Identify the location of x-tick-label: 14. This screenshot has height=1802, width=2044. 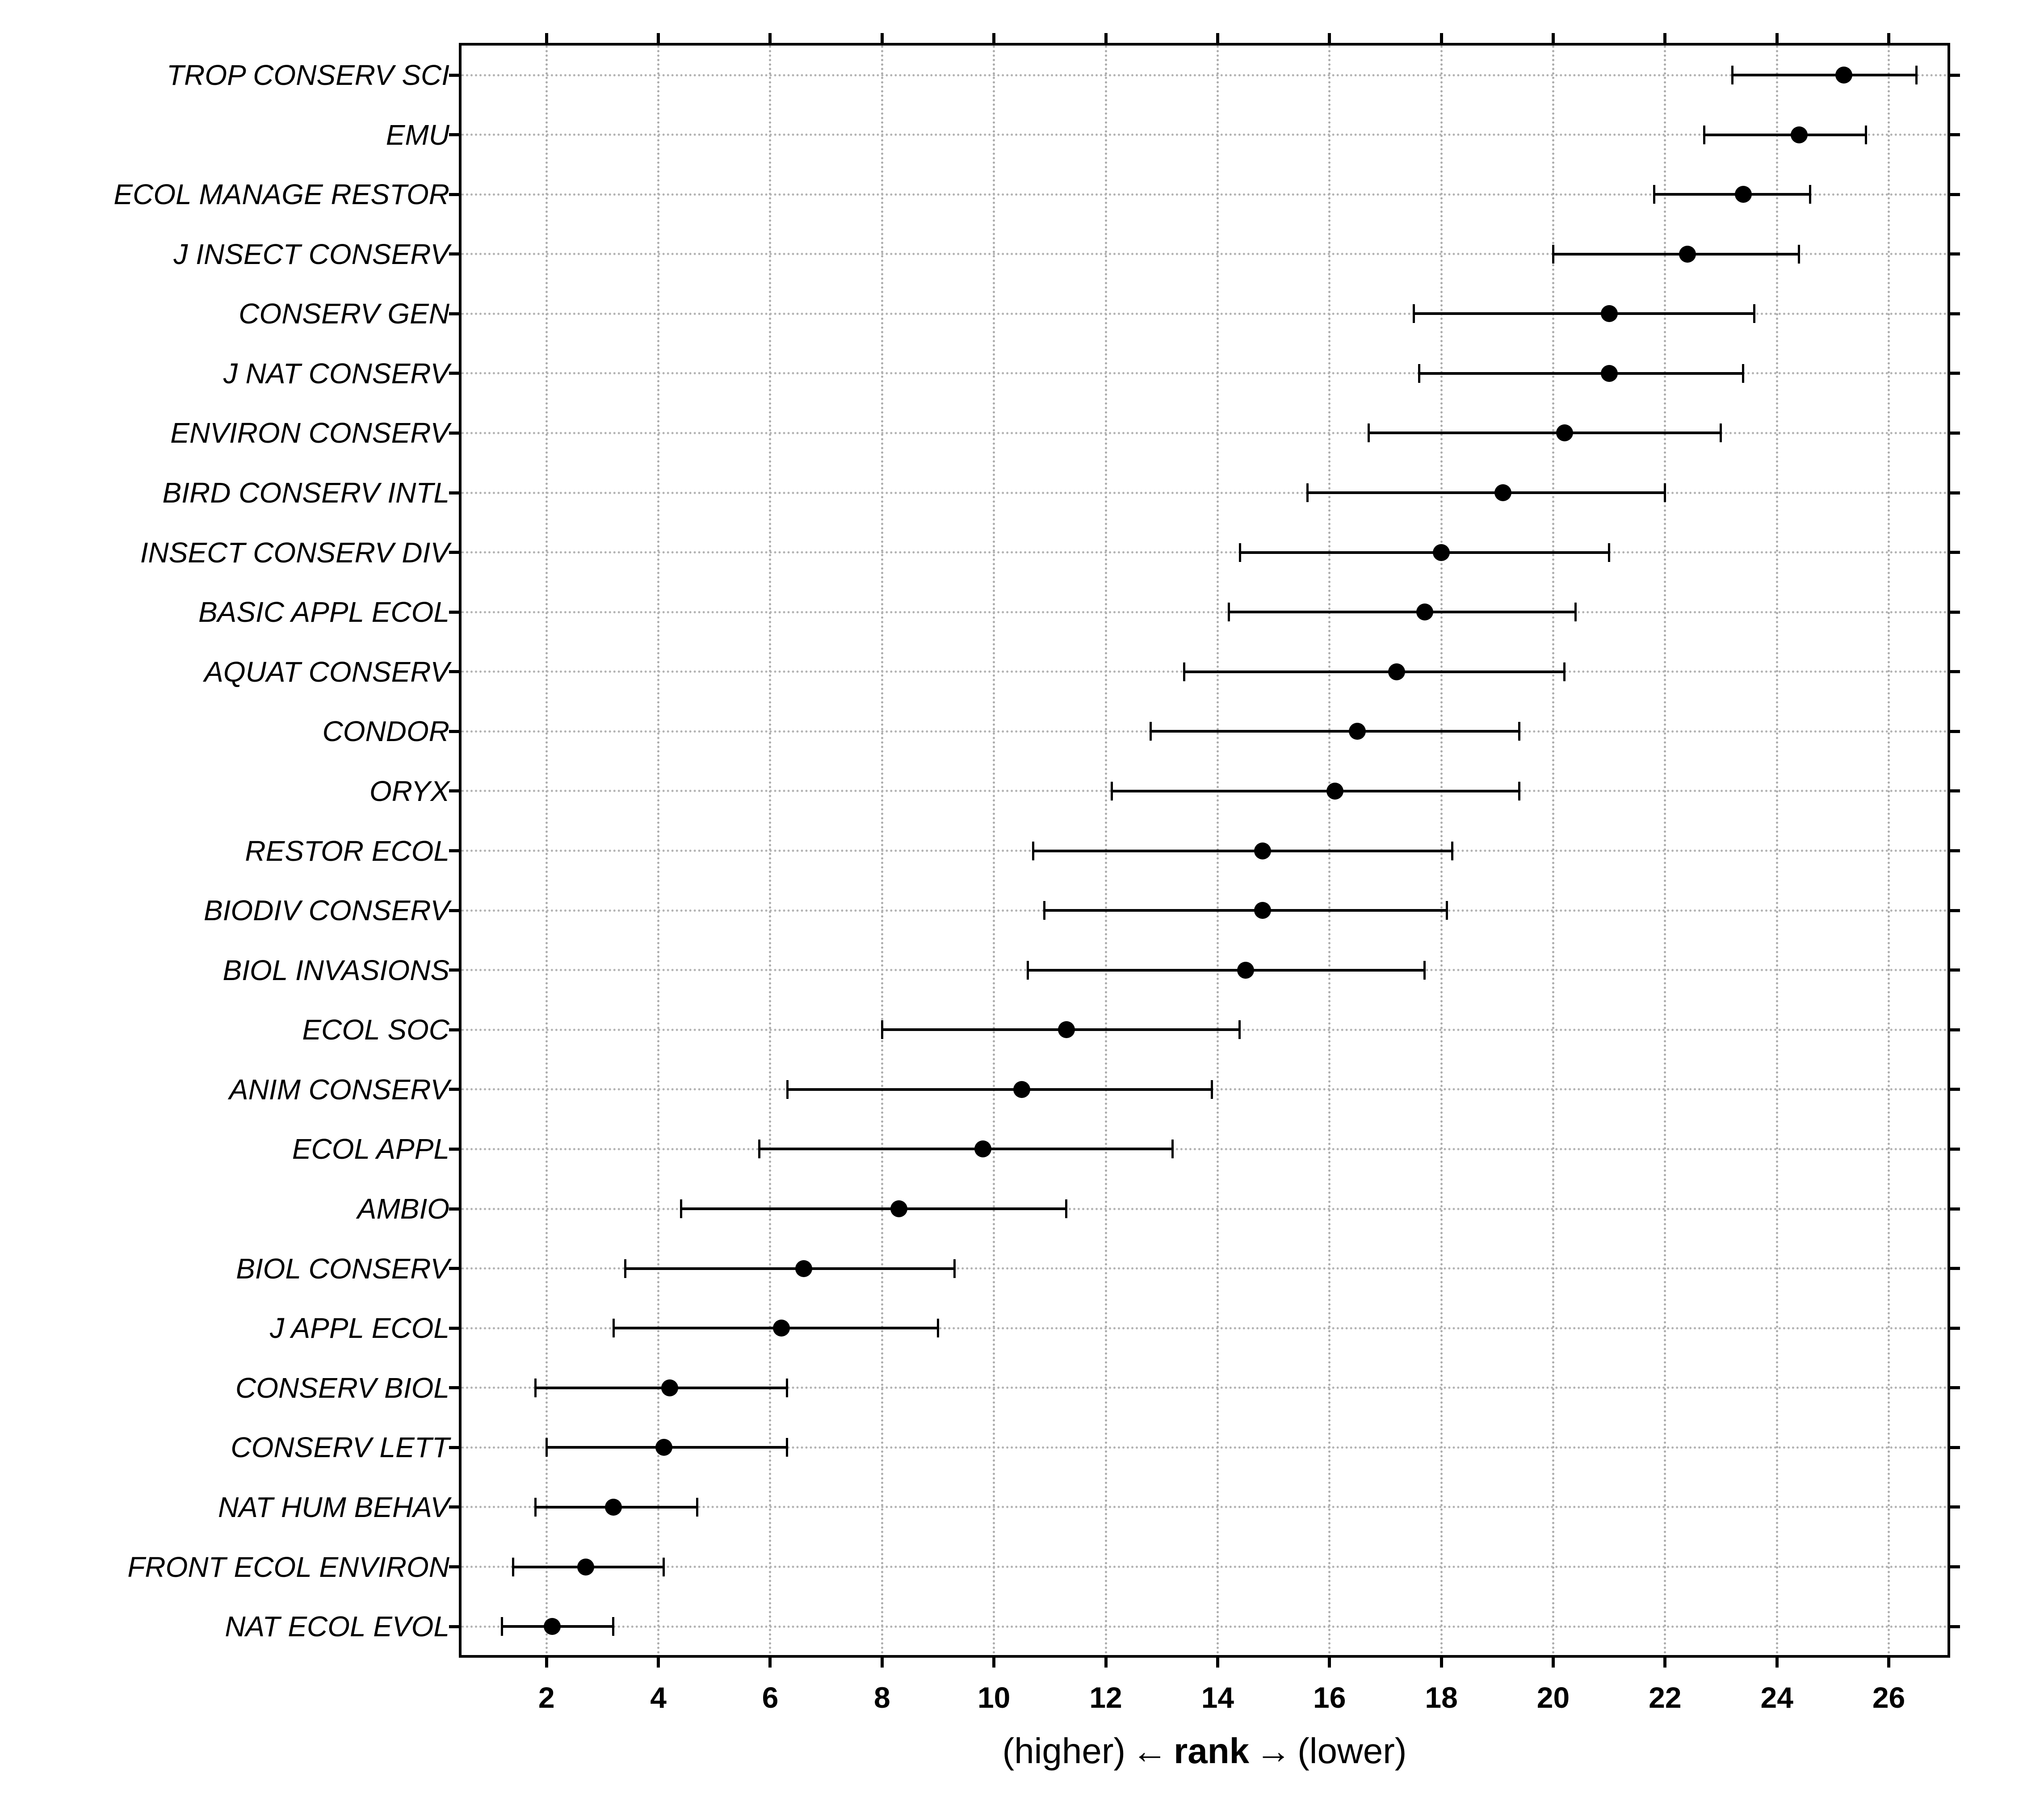
(1217, 1698).